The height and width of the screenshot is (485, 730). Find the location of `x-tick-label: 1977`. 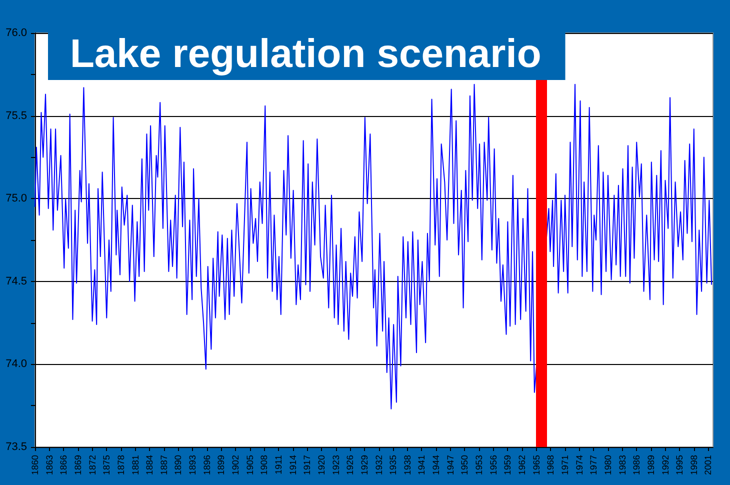

x-tick-label: 1977 is located at coordinates (593, 465).